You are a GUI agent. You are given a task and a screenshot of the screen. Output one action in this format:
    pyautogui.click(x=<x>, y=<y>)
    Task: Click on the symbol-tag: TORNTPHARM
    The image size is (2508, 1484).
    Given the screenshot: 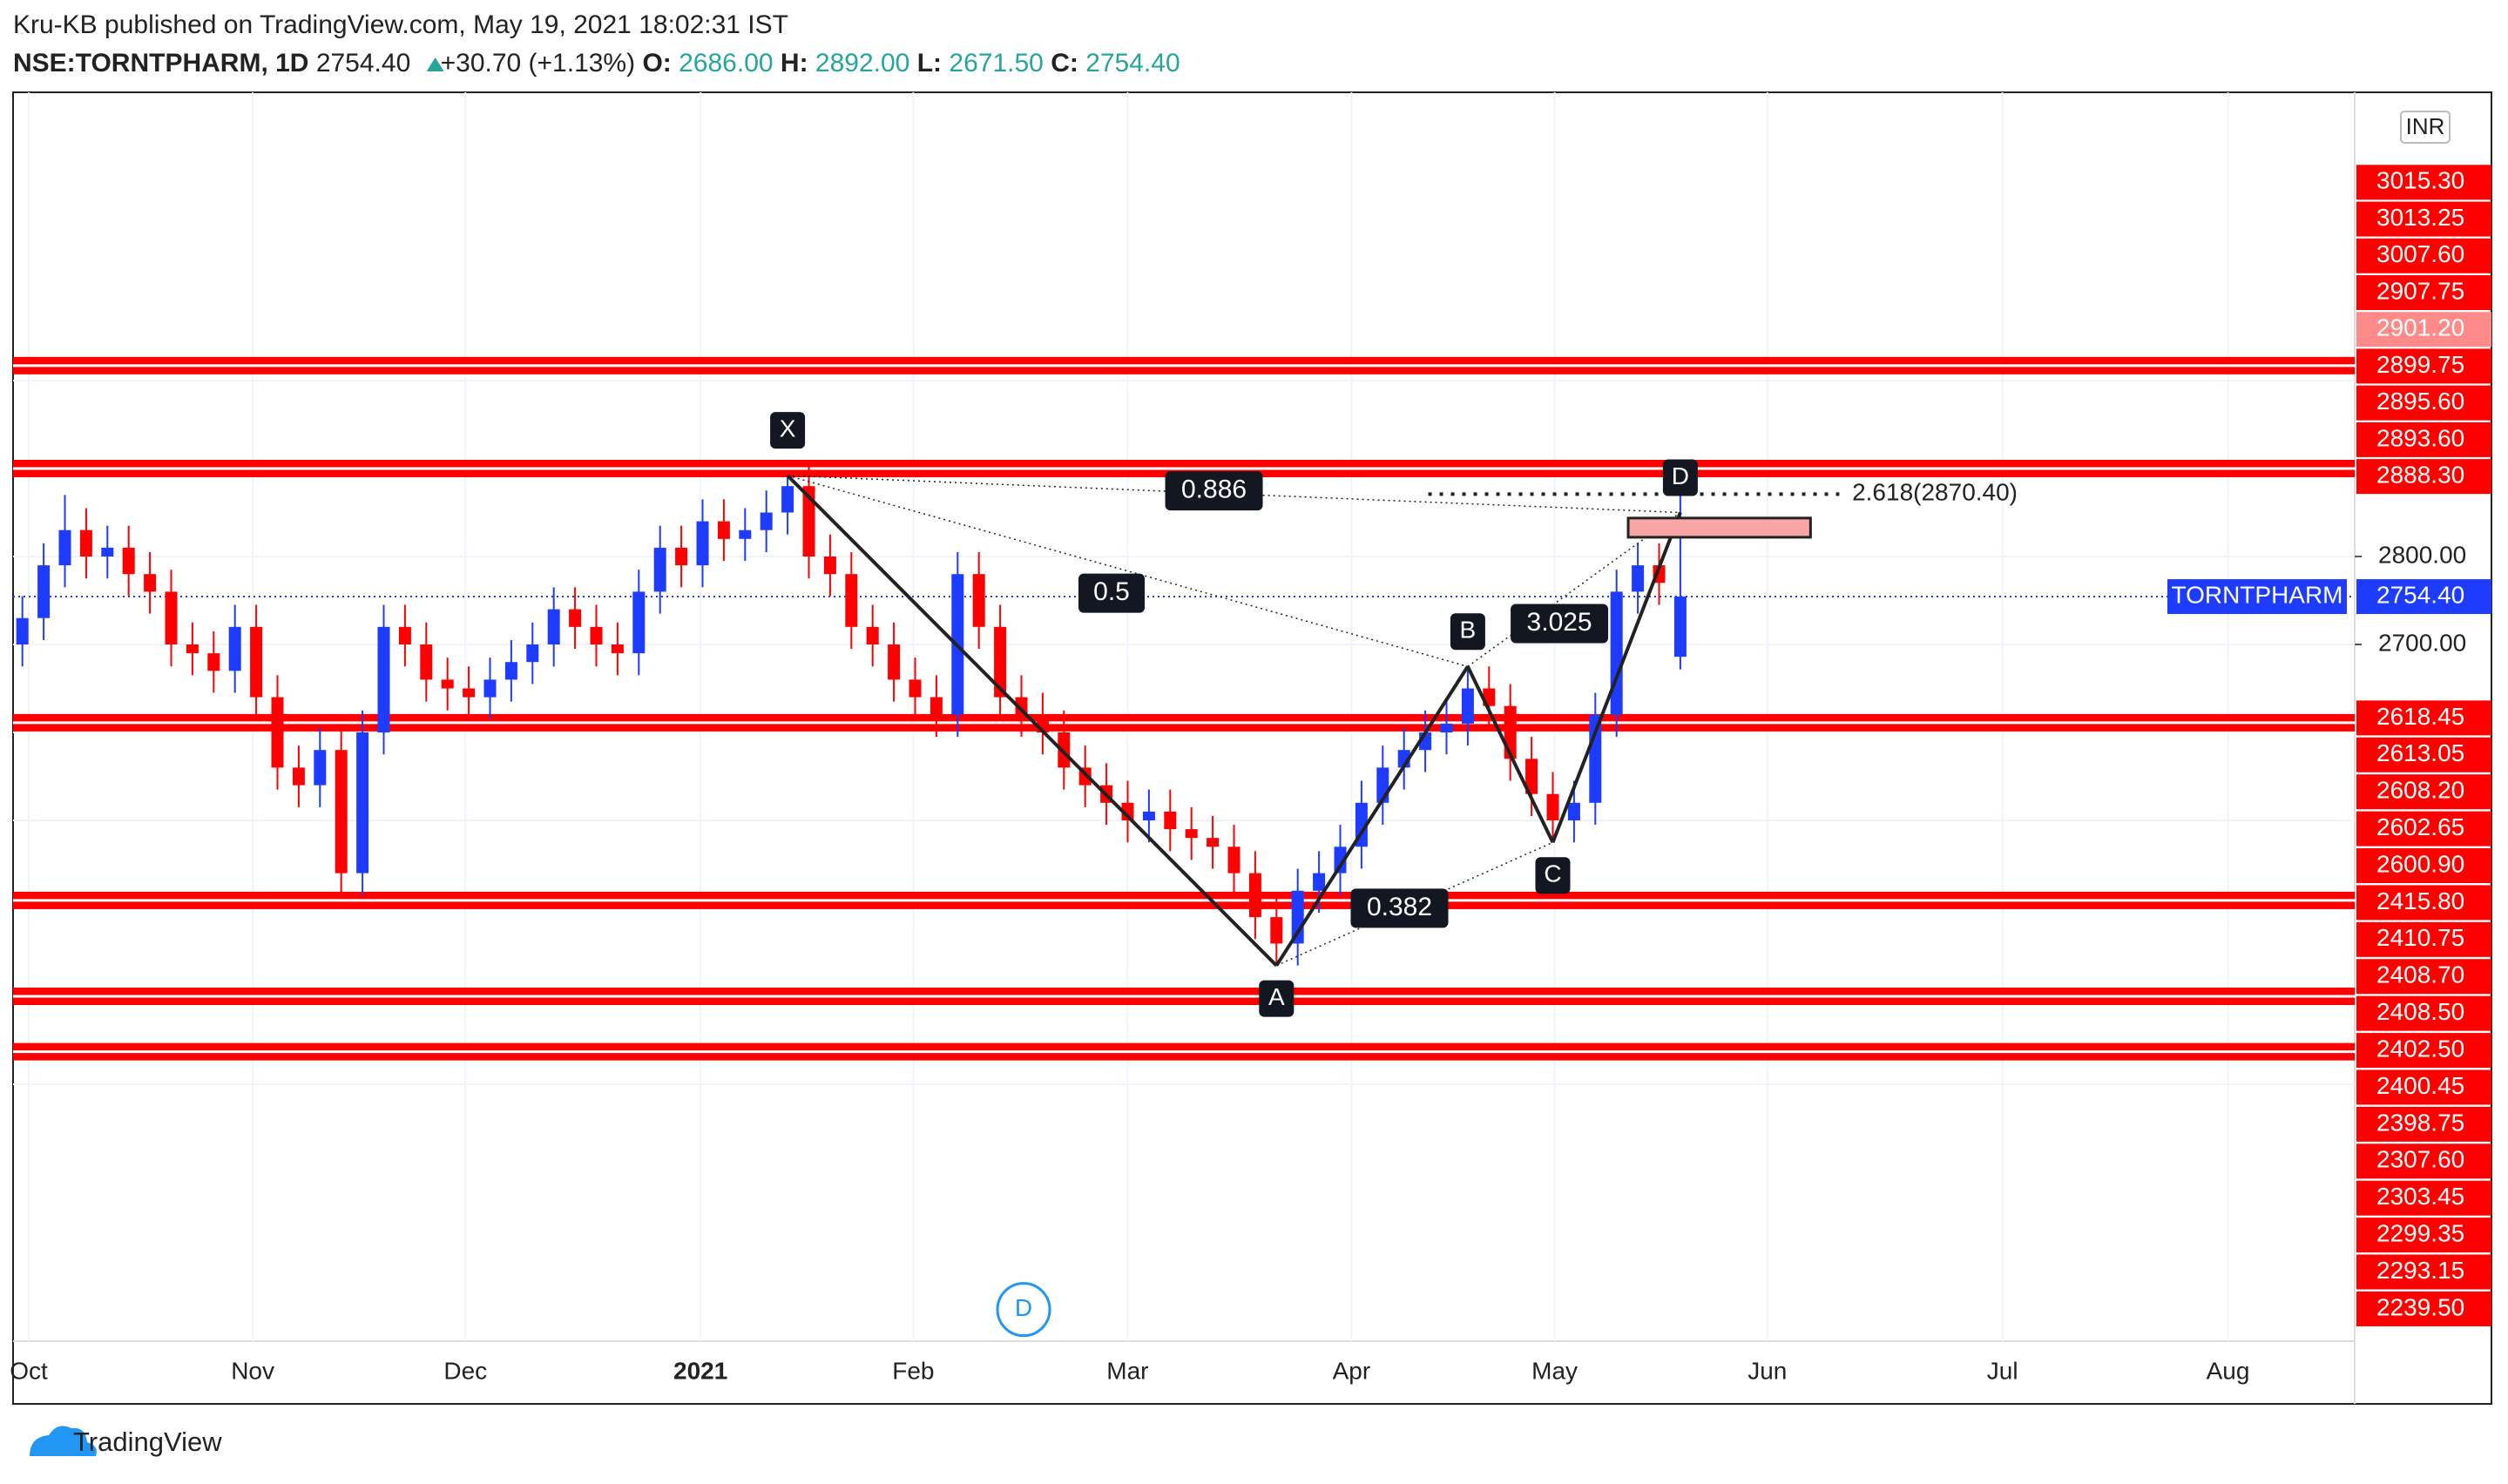 What is the action you would take?
    pyautogui.click(x=2256, y=594)
    